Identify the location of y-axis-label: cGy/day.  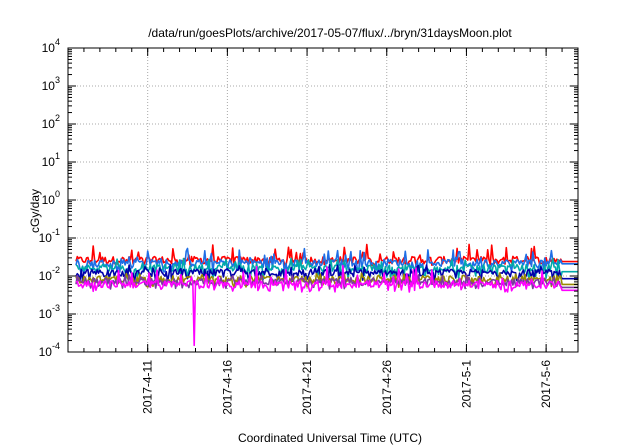
(35, 211).